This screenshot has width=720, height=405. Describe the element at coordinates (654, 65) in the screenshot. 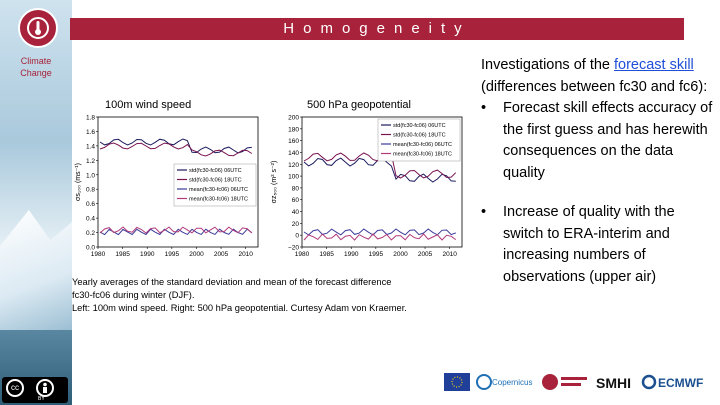

I see `forecast-skill-link: forecast skill` at that location.